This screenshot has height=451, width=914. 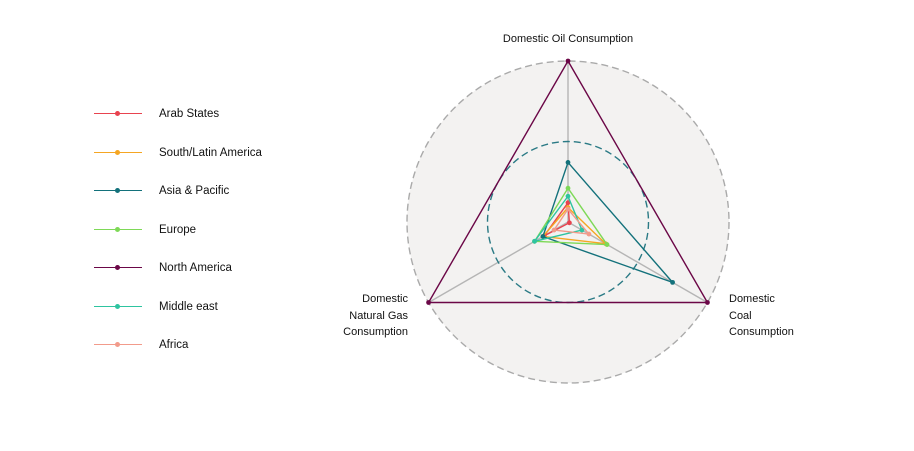 I want to click on axis-spoke, so click(x=637, y=262).